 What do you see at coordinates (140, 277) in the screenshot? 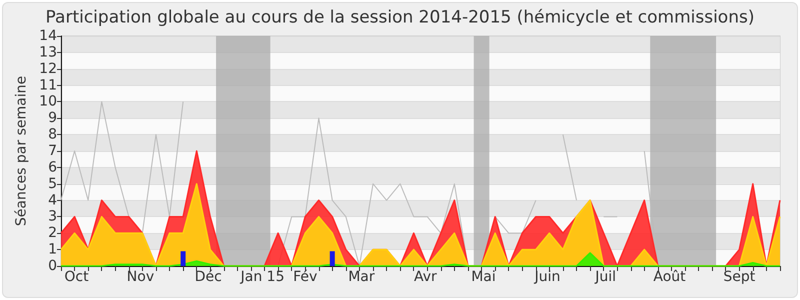
I see `x-tick-label: Nov` at bounding box center [140, 277].